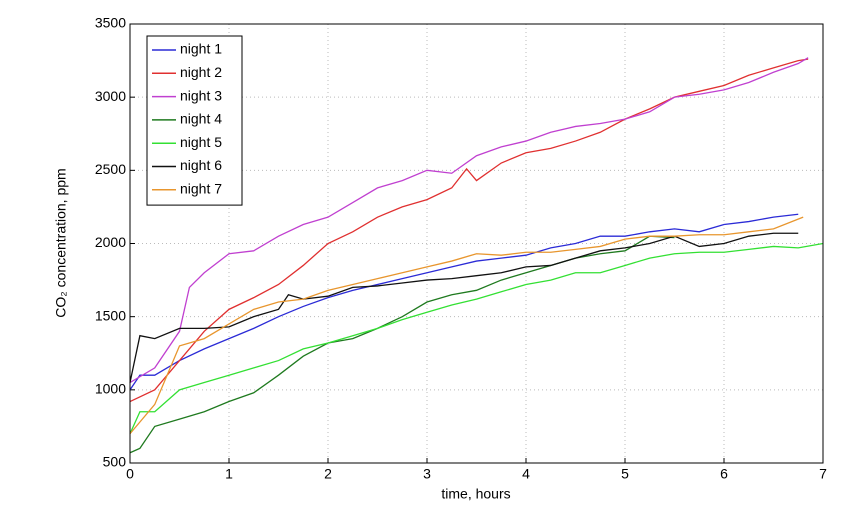  What do you see at coordinates (229, 474) in the screenshot?
I see `x-tick-label: 1` at bounding box center [229, 474].